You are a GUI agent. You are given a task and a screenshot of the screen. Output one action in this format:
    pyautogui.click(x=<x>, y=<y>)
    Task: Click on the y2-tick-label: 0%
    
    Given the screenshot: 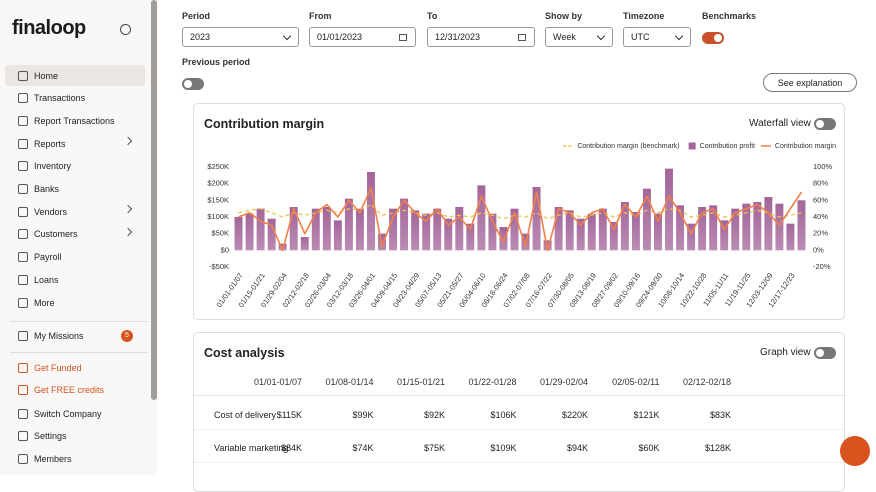 What is the action you would take?
    pyautogui.click(x=818, y=249)
    